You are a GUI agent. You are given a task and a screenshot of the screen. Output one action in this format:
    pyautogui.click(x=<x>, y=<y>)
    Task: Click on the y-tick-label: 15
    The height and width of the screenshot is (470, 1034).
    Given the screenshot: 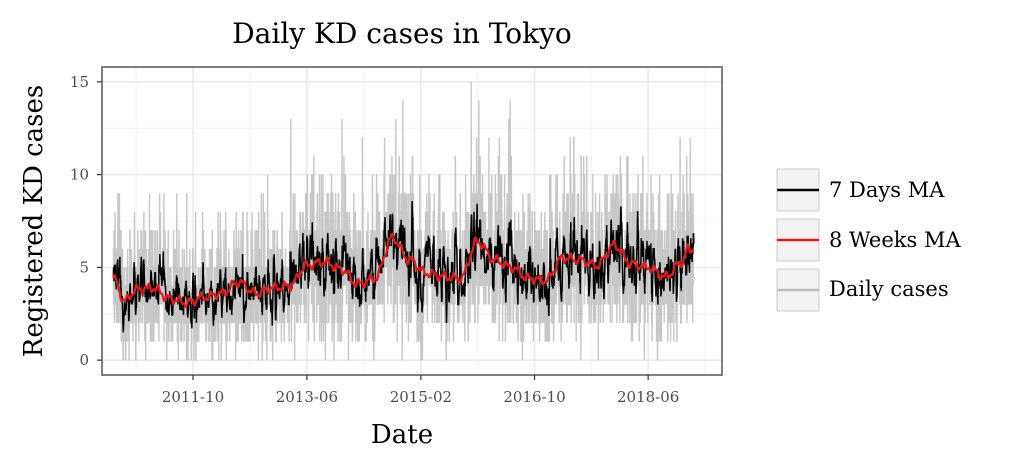 What is the action you would take?
    pyautogui.click(x=79, y=82)
    